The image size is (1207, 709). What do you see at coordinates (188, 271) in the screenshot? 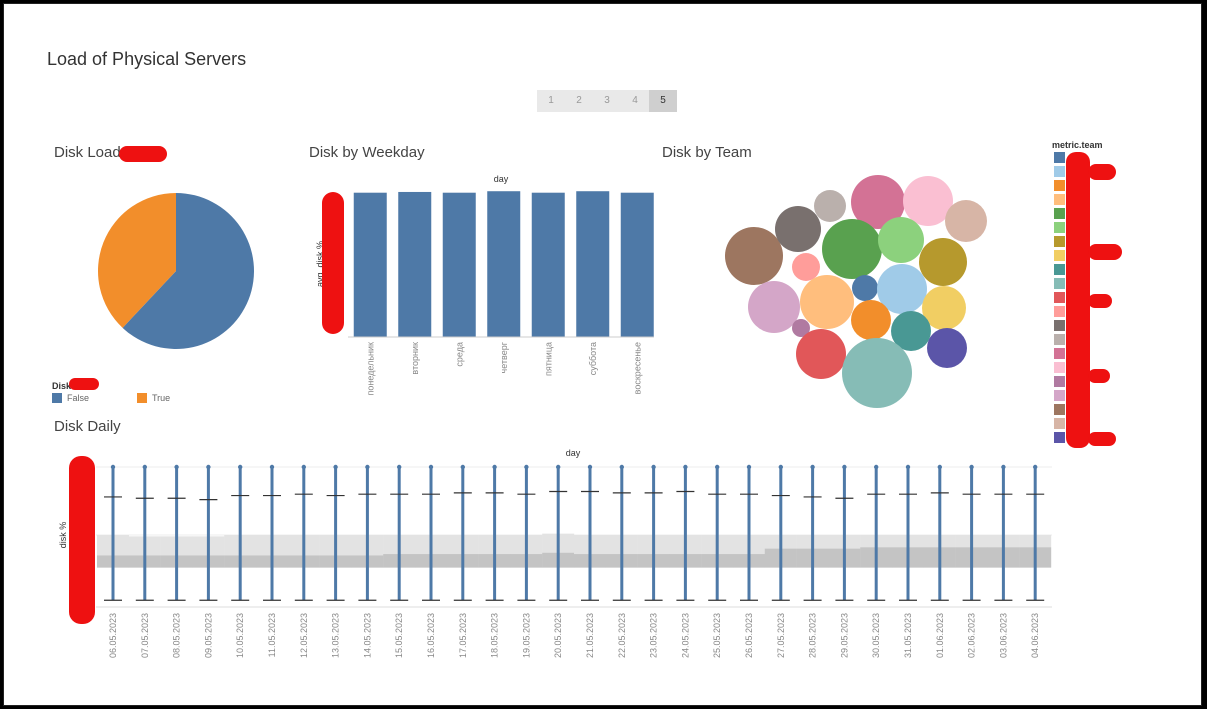
I see `pie-slice-false` at bounding box center [188, 271].